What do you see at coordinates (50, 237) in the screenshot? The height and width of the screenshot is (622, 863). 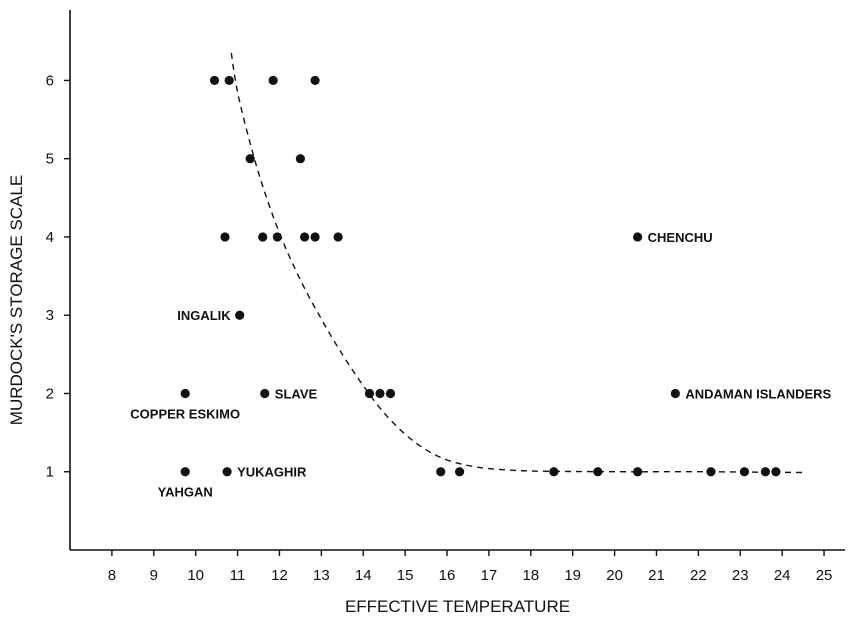 I see `y-tick-label: 4` at bounding box center [50, 237].